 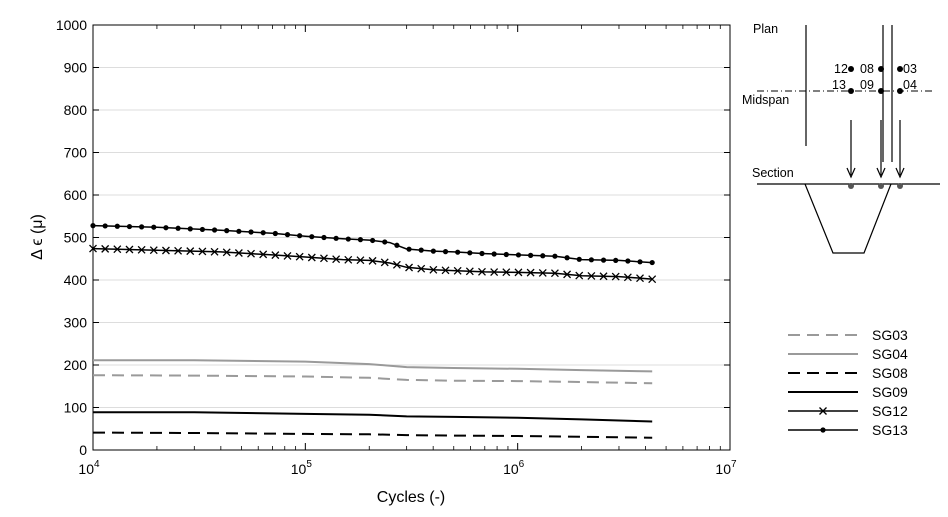 What do you see at coordinates (900, 173) in the screenshot?
I see `arrow-head-right` at bounding box center [900, 173].